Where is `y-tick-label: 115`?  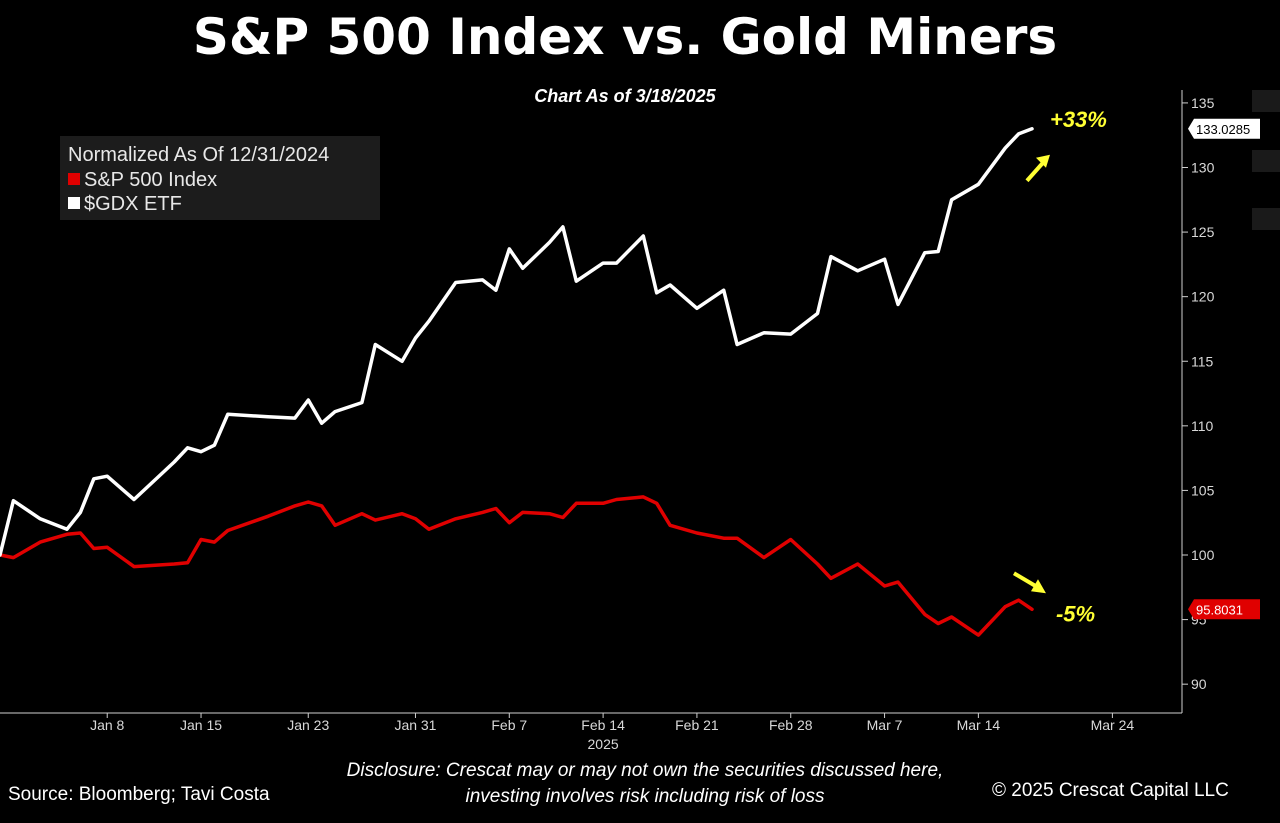
y-tick-label: 115 is located at coordinates (1202, 361).